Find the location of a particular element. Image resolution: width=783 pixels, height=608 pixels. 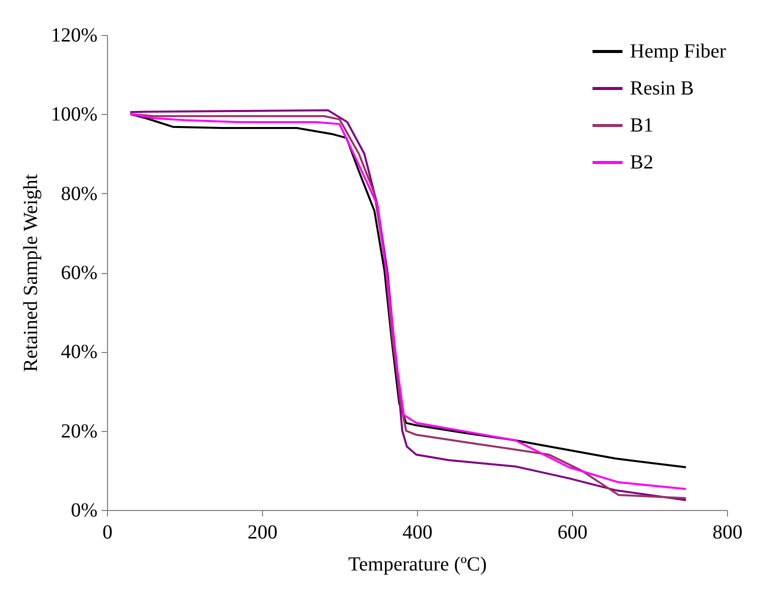

y-tick-label: 60% is located at coordinates (79, 273).